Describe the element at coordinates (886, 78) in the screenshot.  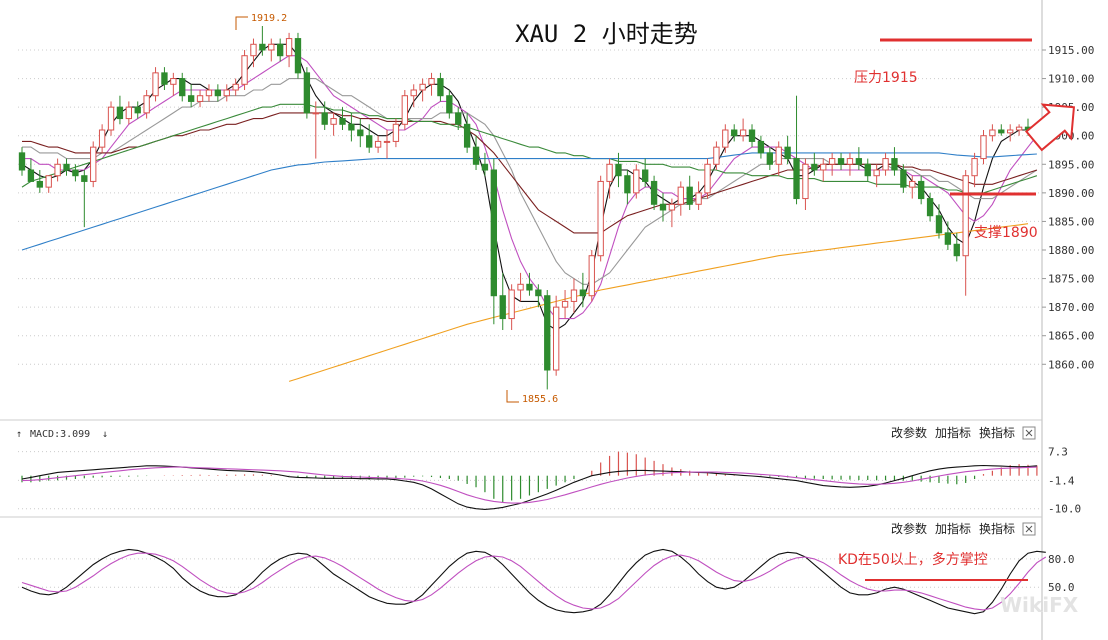
I see `resistance-label: 压力1915` at that location.